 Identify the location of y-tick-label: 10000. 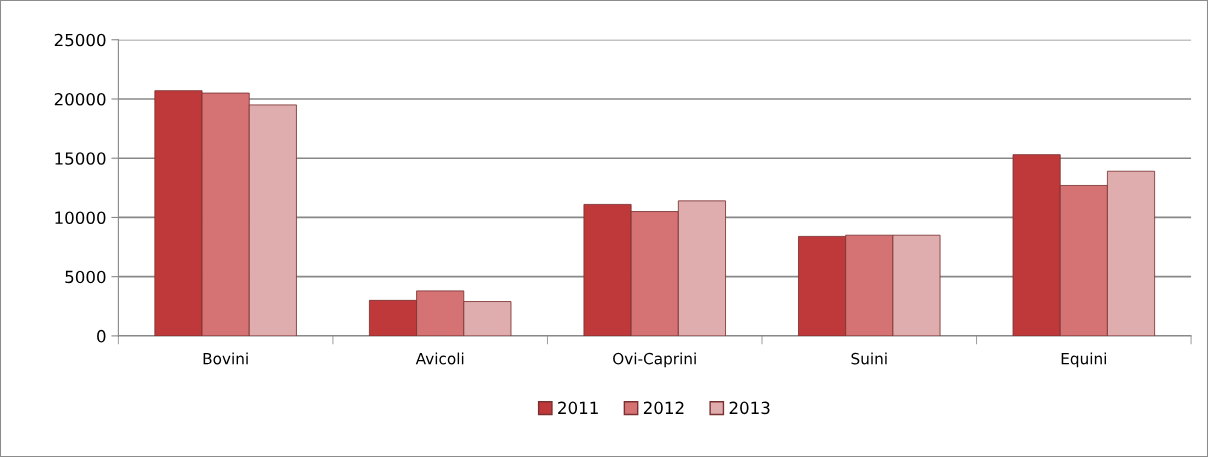
(80, 218).